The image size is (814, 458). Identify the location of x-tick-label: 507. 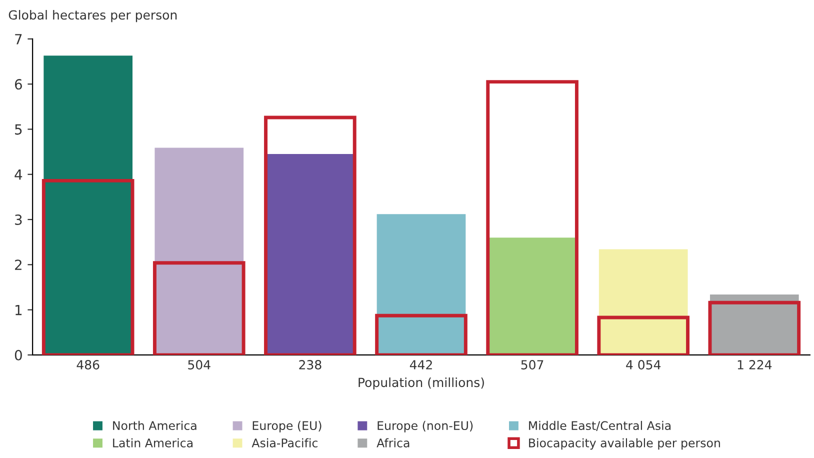
(532, 365).